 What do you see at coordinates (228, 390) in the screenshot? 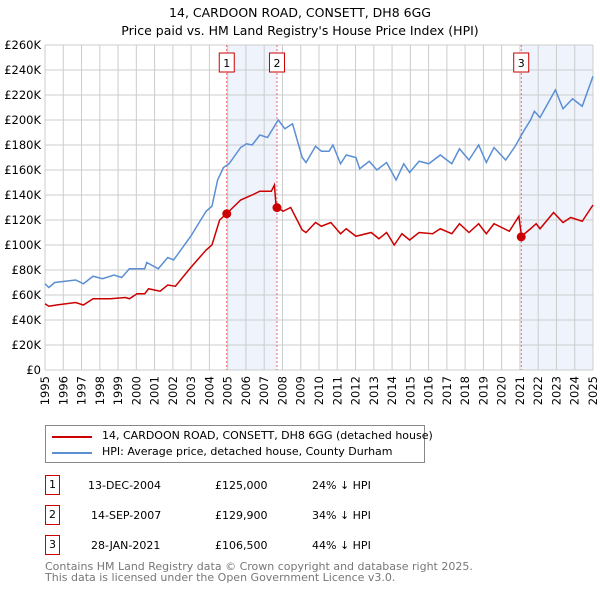
I see `x-tick-label: 2005` at bounding box center [228, 390].